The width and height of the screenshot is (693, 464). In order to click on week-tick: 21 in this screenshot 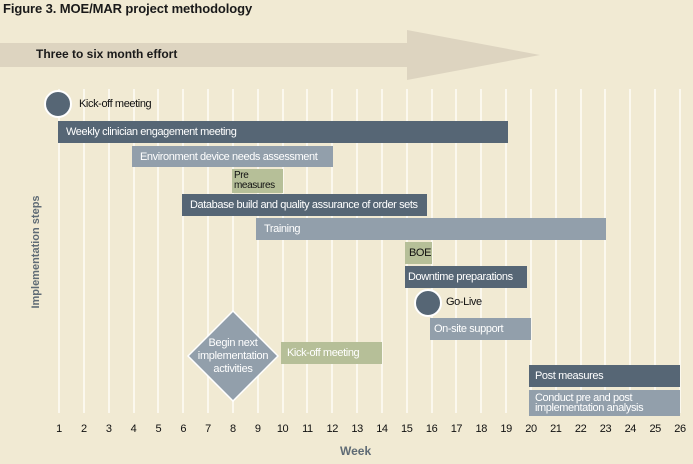, I will do `click(556, 429)`.